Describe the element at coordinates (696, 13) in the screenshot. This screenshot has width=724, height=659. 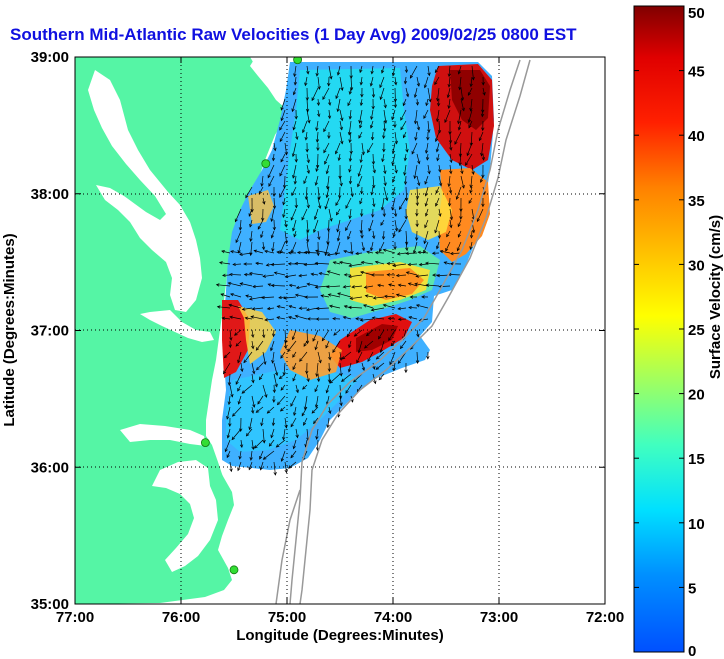
I see `colorbar-tick-label: 50` at that location.